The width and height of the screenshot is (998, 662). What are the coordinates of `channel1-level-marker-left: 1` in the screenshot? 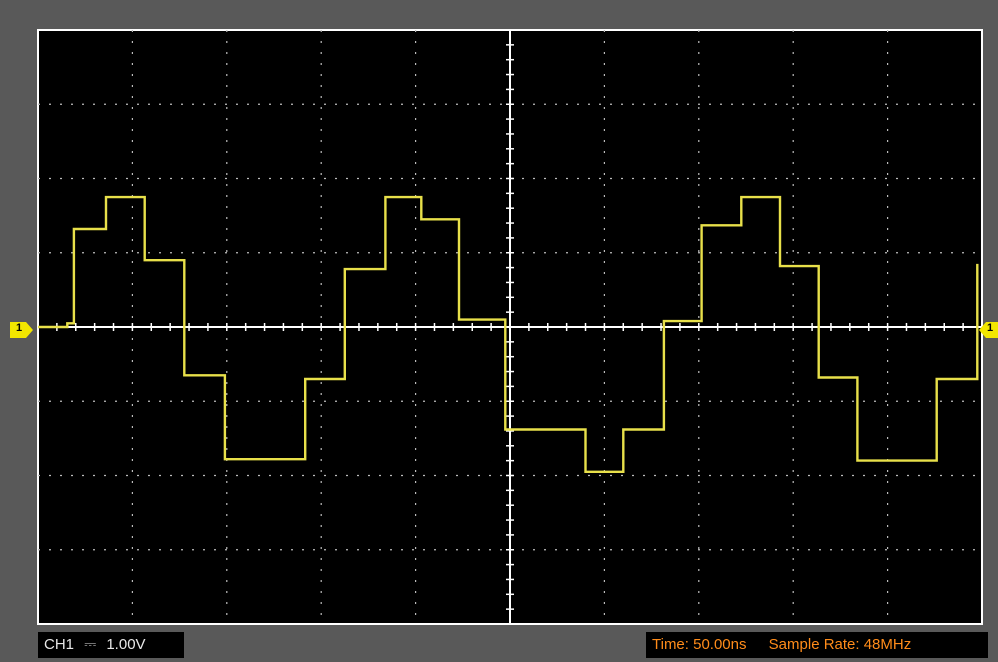 It's located at (21, 330).